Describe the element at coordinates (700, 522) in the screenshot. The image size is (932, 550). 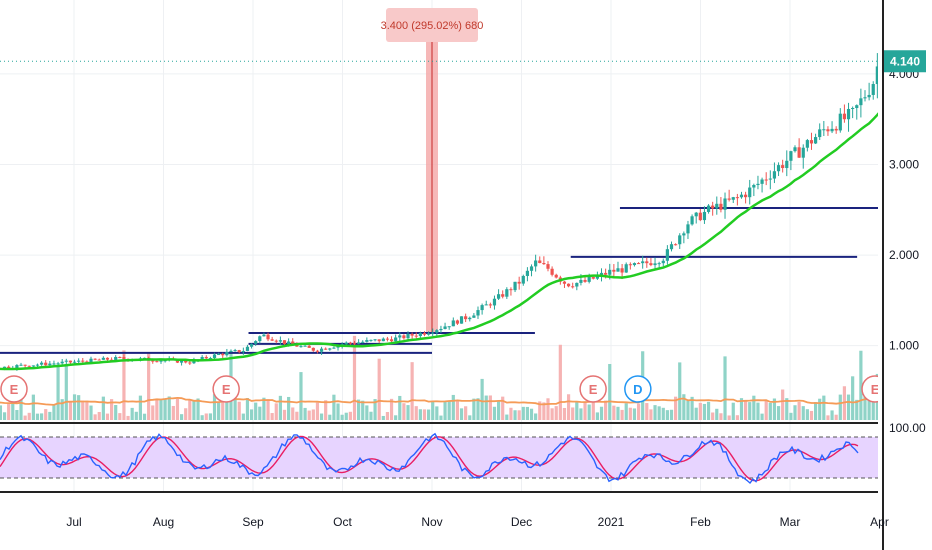
I see `time-tick-label: Feb` at that location.